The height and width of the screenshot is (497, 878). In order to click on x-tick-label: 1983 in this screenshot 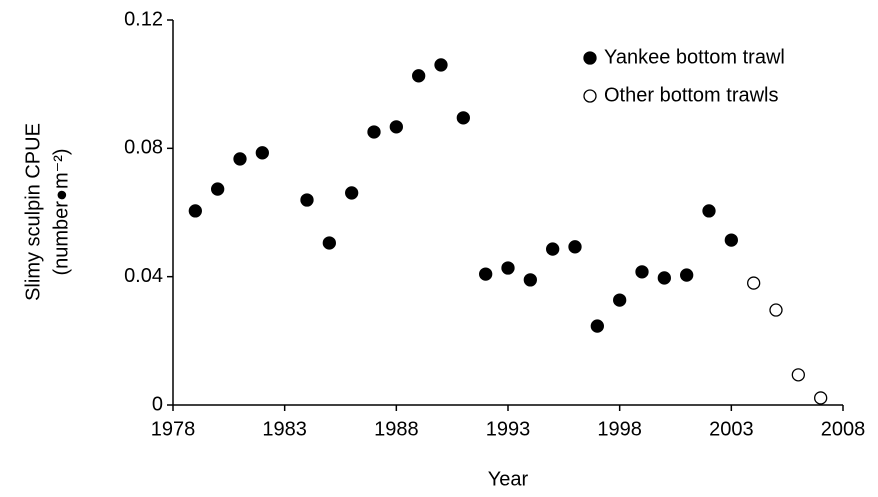, I will do `click(284, 429)`.